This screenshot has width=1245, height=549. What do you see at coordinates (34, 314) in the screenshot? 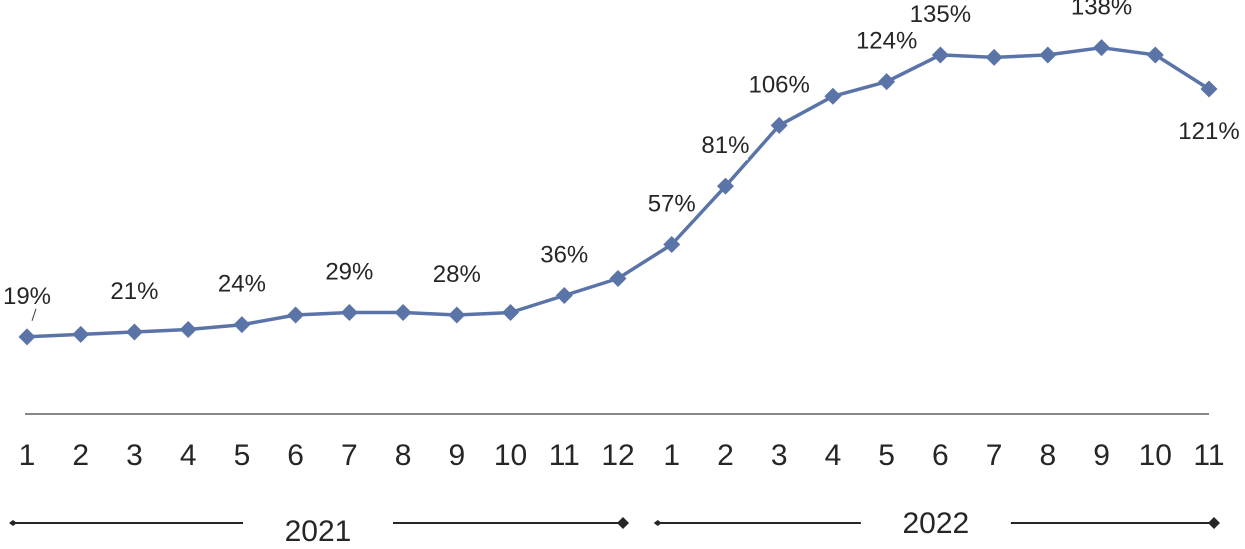
I see `label-leader-line` at bounding box center [34, 314].